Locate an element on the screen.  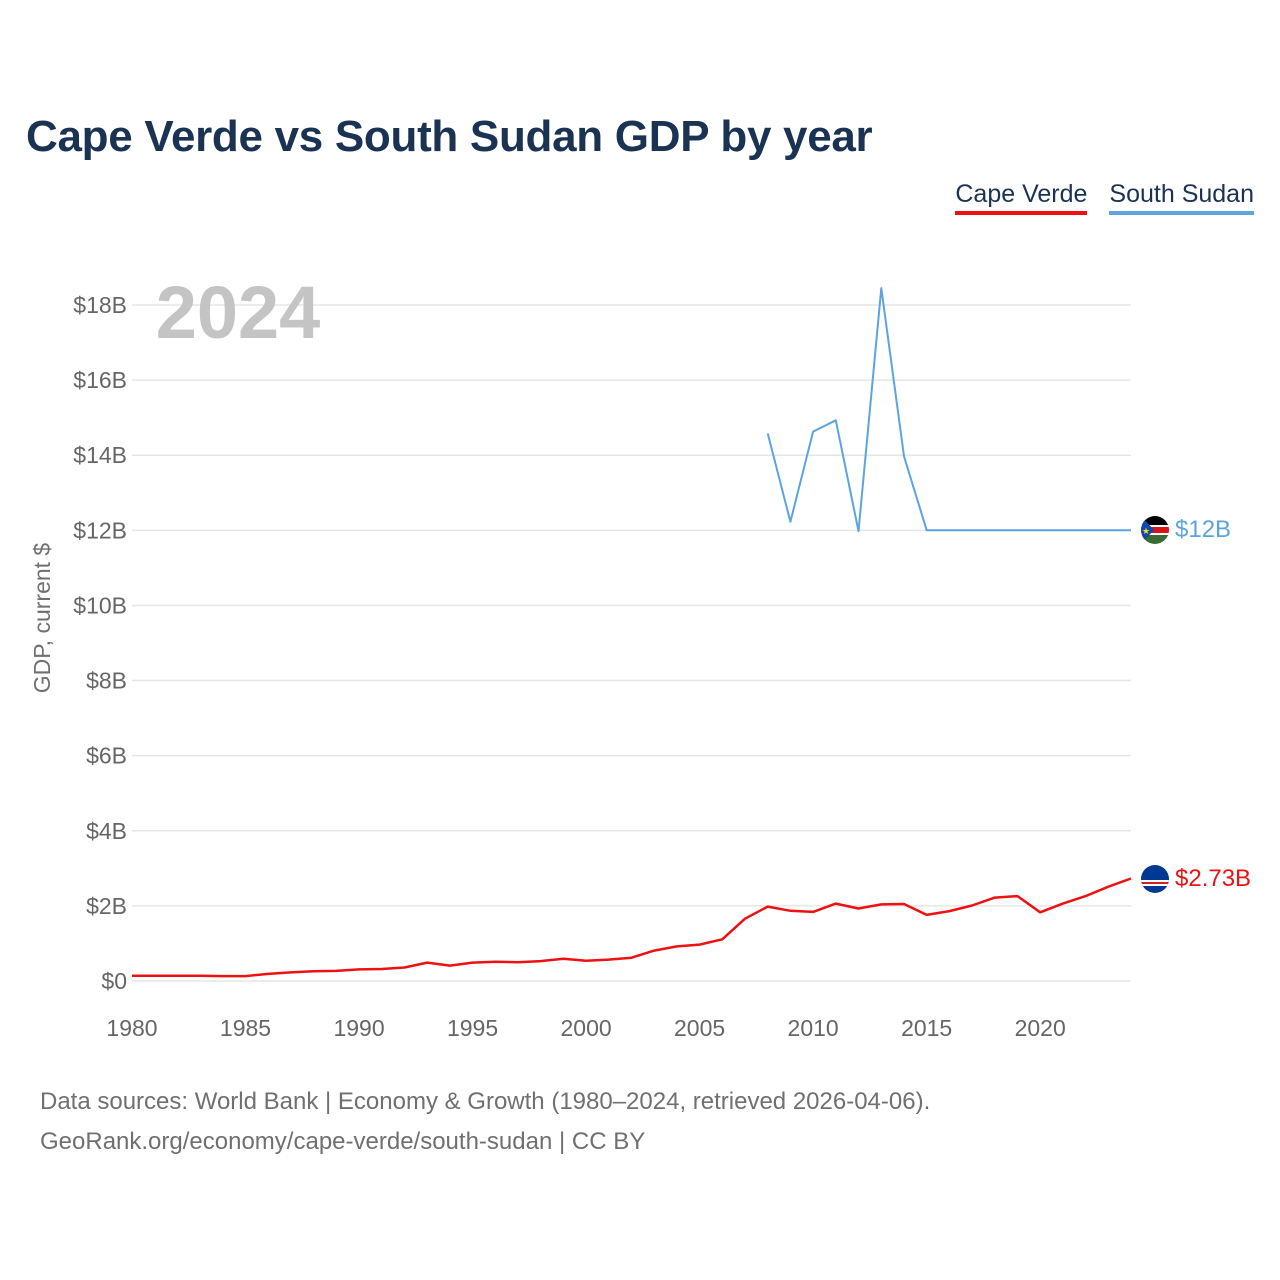
y-tick-label: $18B is located at coordinates (100, 305).